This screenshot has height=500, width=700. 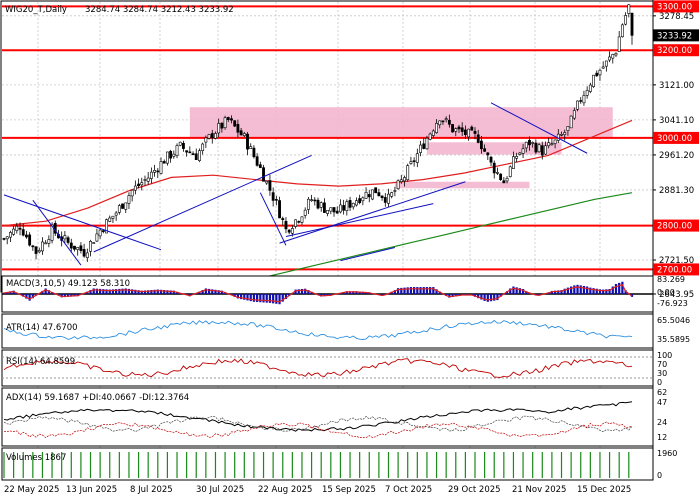 I want to click on indicator-tick-label: 35.5895, so click(x=673, y=339).